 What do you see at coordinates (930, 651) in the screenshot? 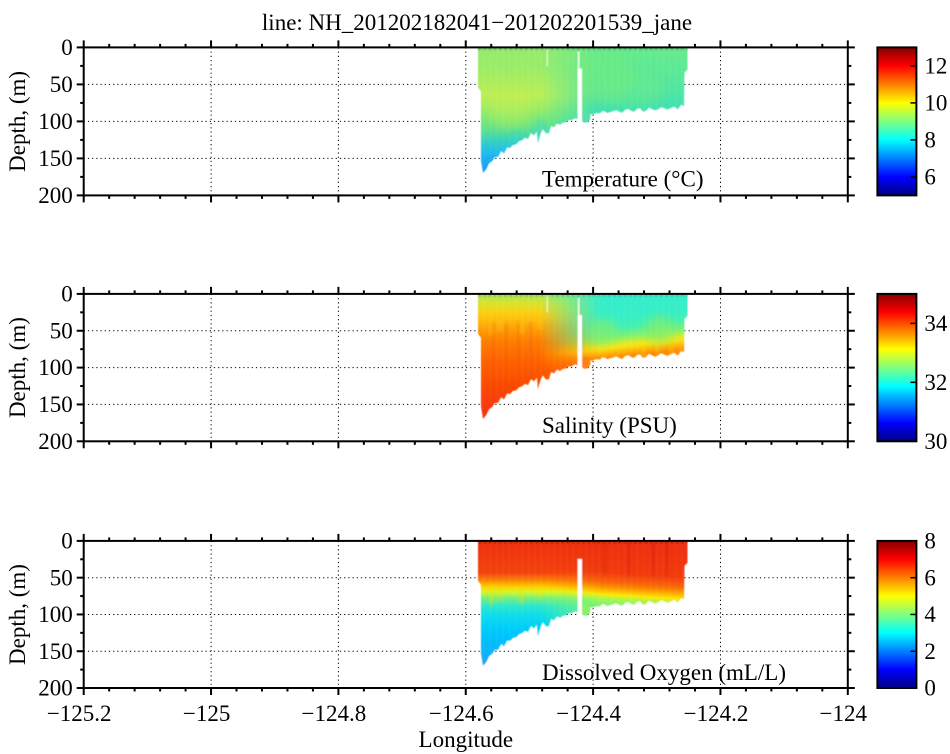
I see `svg-text: 2` at bounding box center [930, 651].